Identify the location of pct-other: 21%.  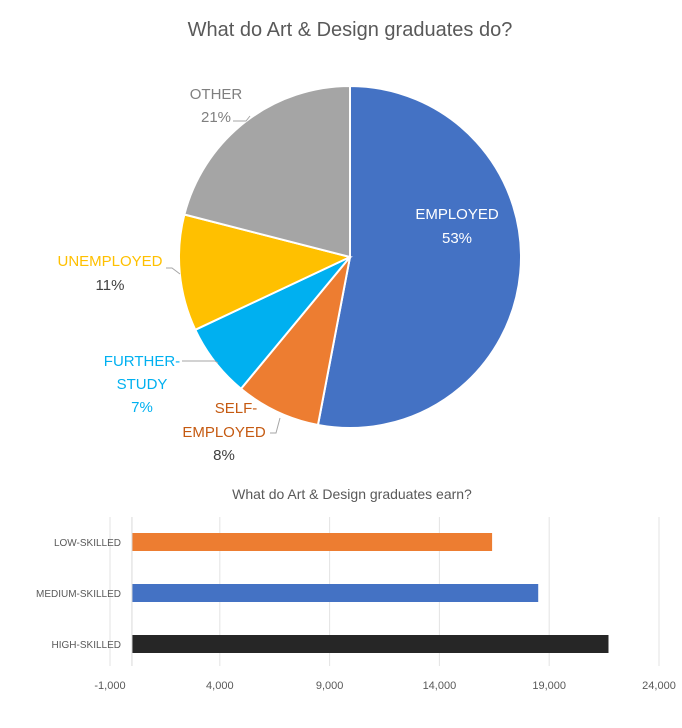
(216, 117).